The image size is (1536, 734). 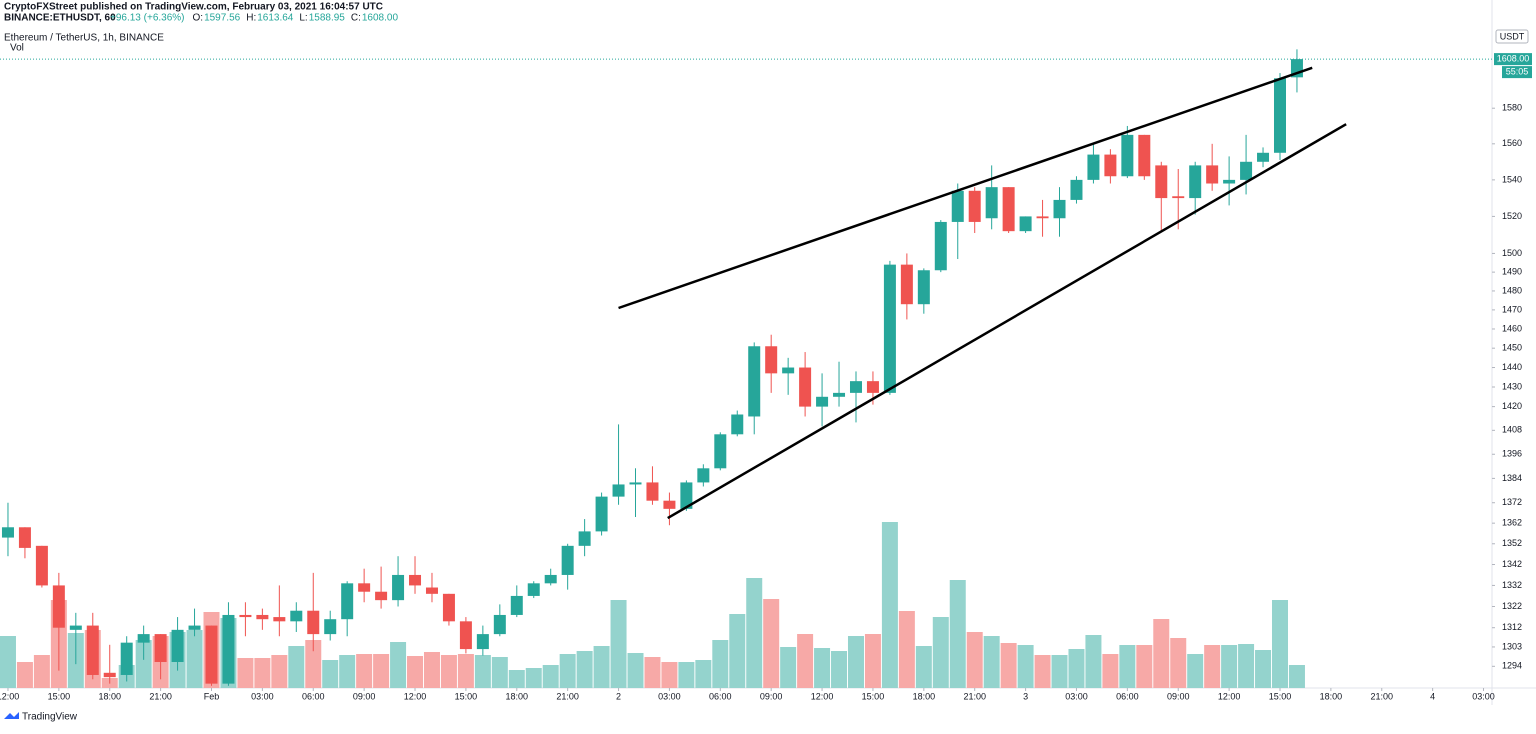 I want to click on y-tick-label: 1480, so click(x=1512, y=290).